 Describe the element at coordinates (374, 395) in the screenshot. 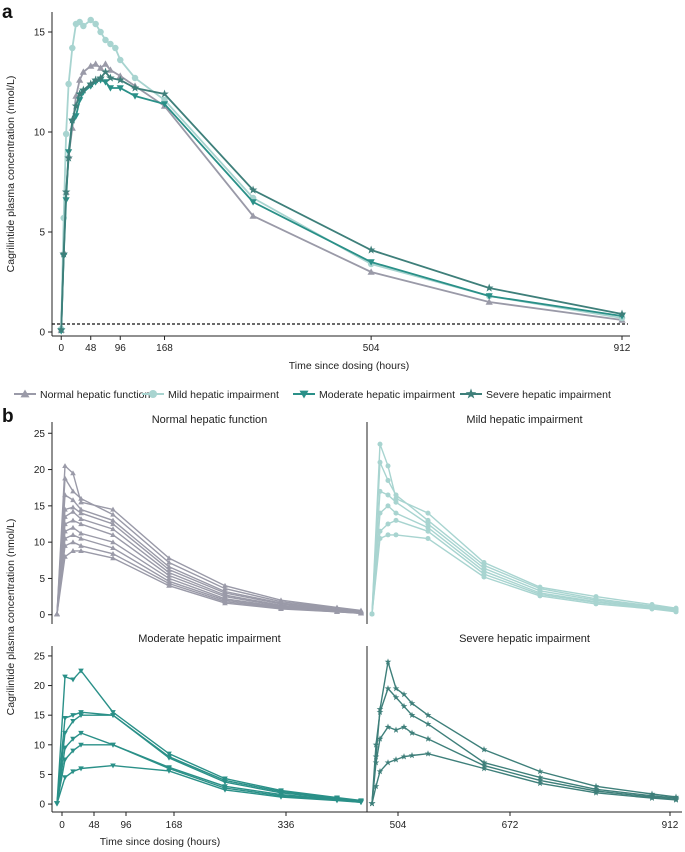

I see `legend-item-moderate: Moderate hepatic impairment` at that location.